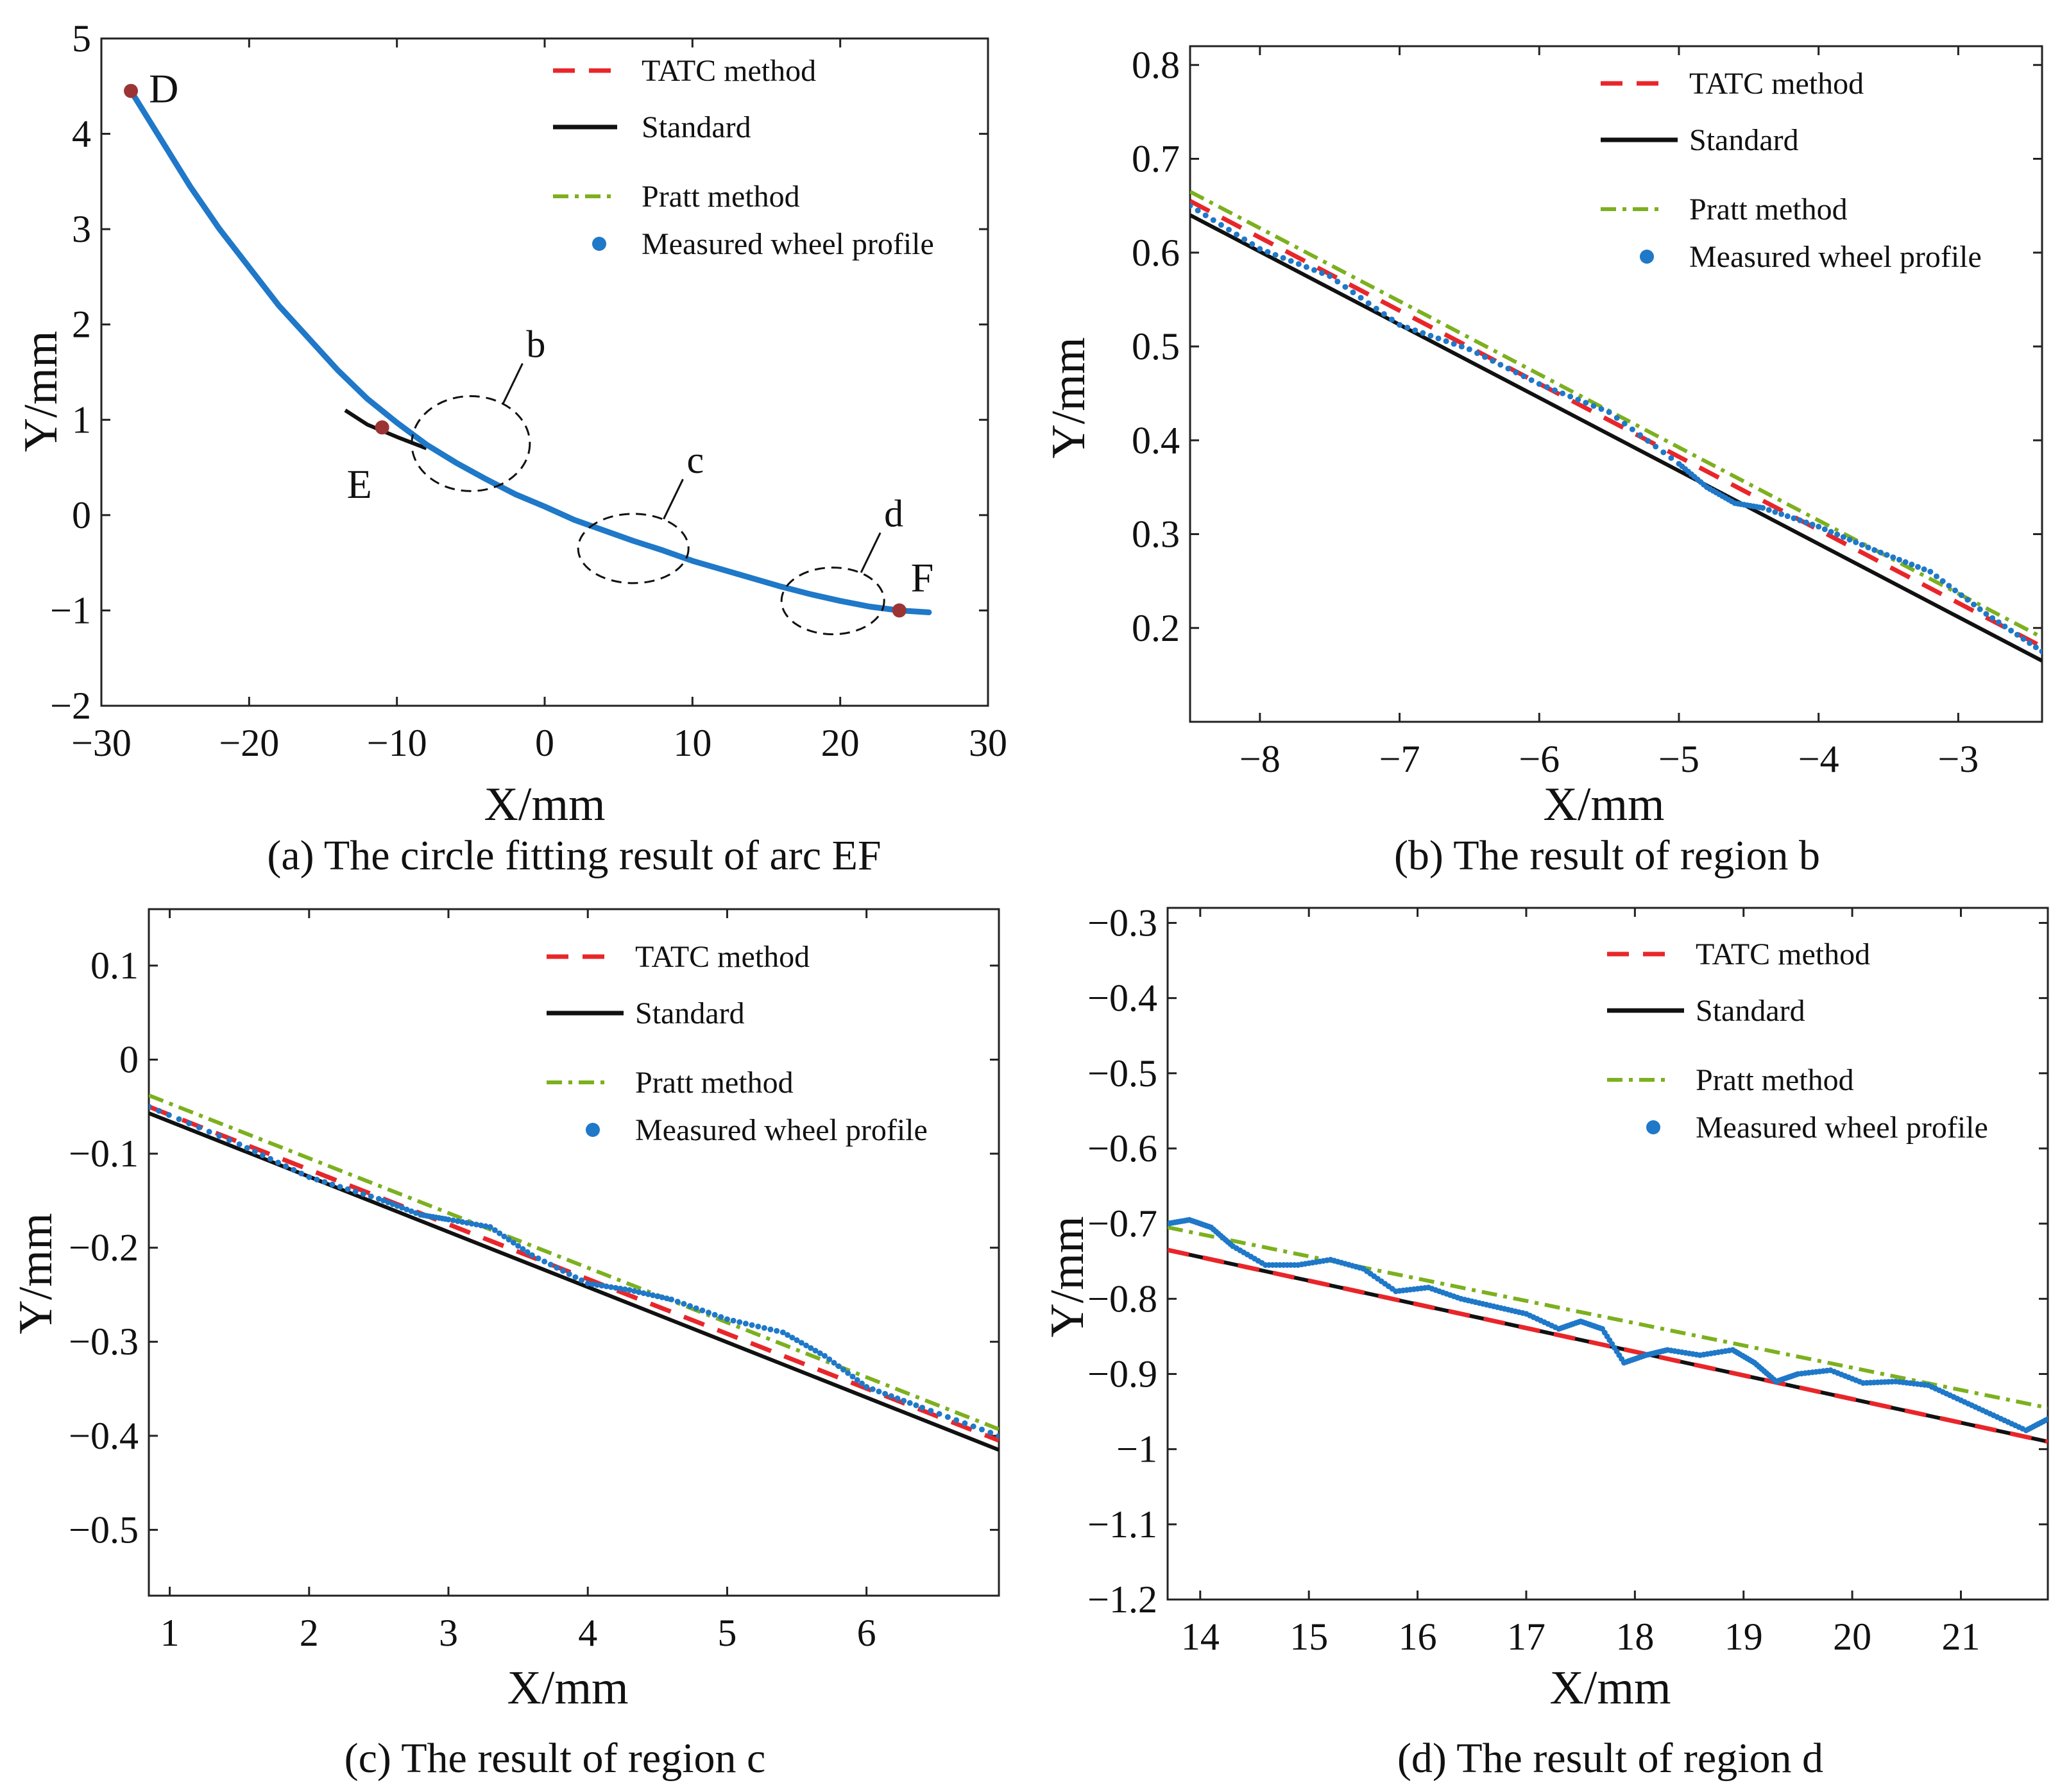 The image size is (2069, 1792). Describe the element at coordinates (1818, 759) in the screenshot. I see `x-tick-label: −4` at that location.